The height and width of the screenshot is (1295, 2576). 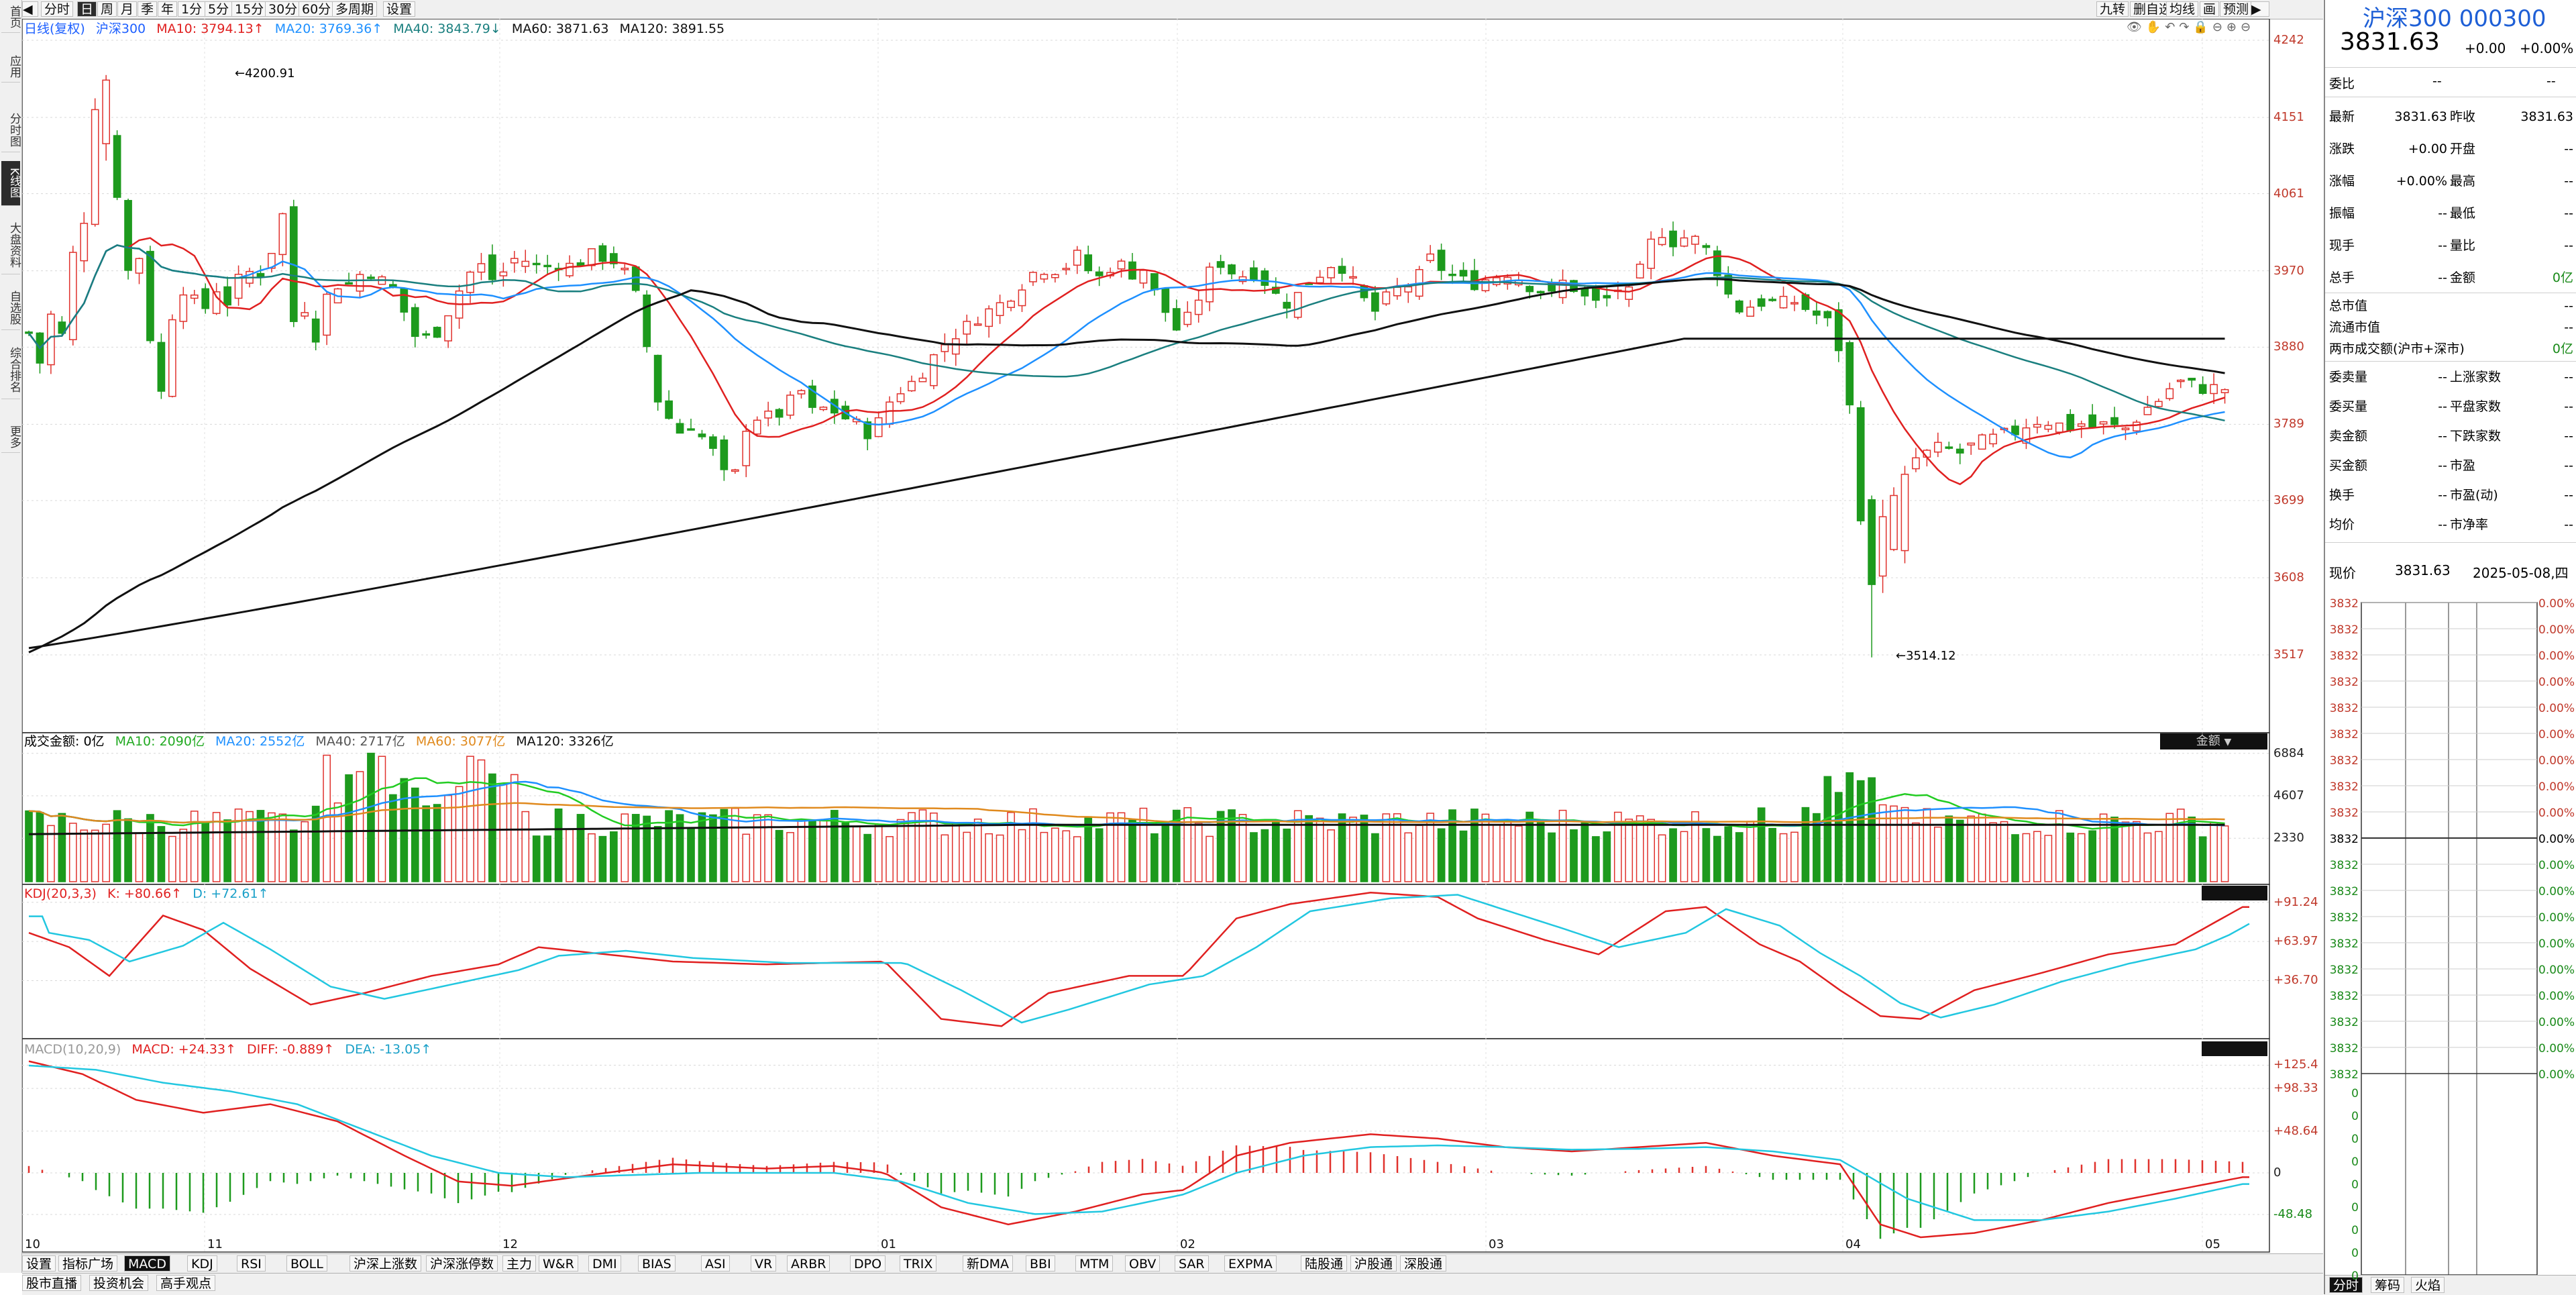 I want to click on period-timeshare: 分时, so click(x=57, y=9).